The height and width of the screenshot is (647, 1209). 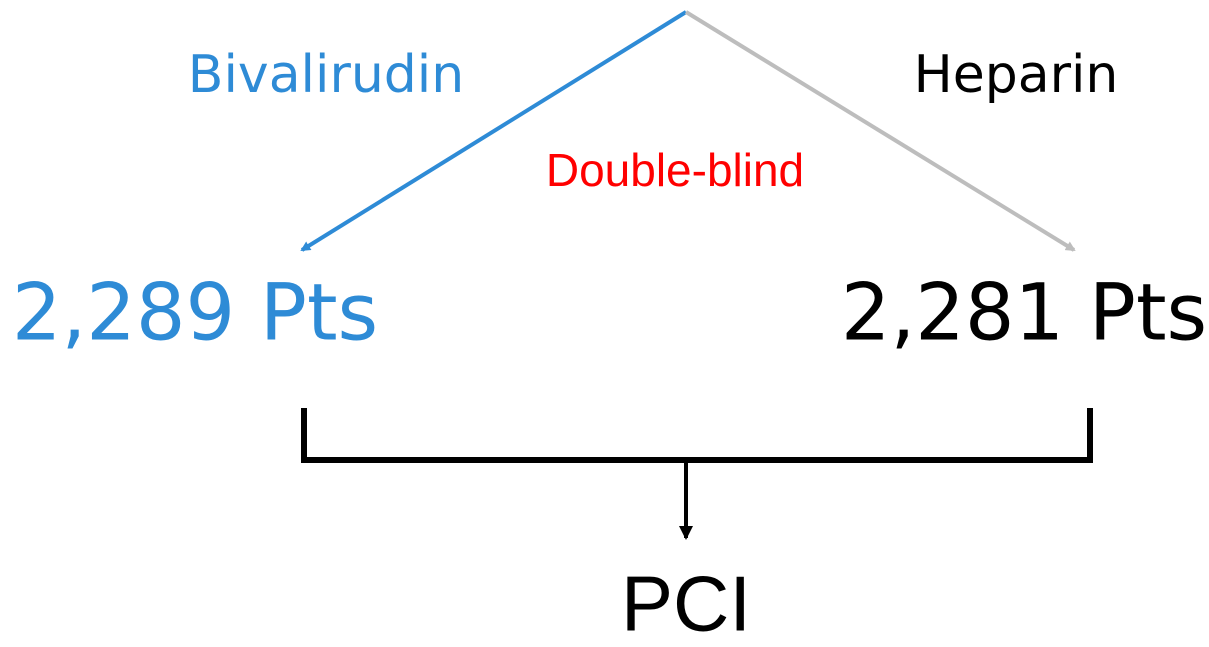 What do you see at coordinates (675, 170) in the screenshot?
I see `blinding-label: Double-blind` at bounding box center [675, 170].